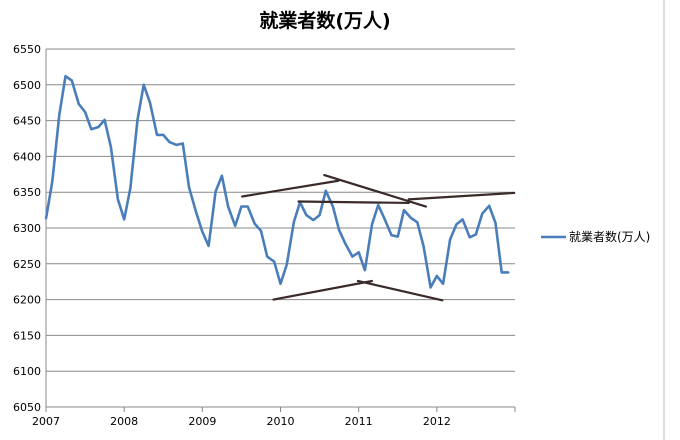 This screenshot has width=680, height=440. What do you see at coordinates (609, 236) in the screenshot?
I see `legend-label: 就業者数(万人)` at bounding box center [609, 236].